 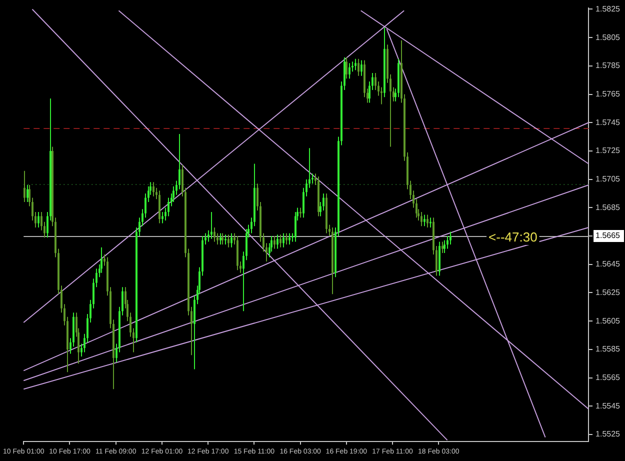 I want to click on y-tick-label: 1.5705, so click(x=608, y=179).